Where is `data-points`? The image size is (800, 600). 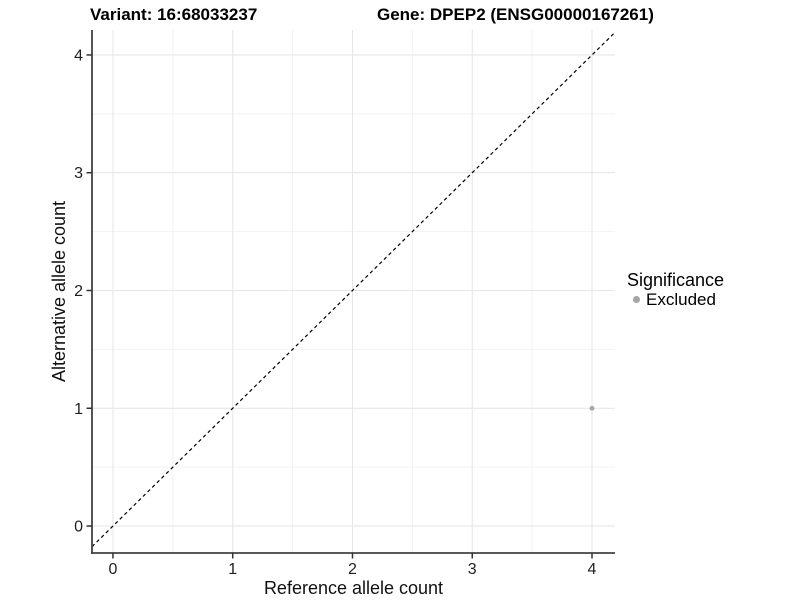 data-points is located at coordinates (592, 408).